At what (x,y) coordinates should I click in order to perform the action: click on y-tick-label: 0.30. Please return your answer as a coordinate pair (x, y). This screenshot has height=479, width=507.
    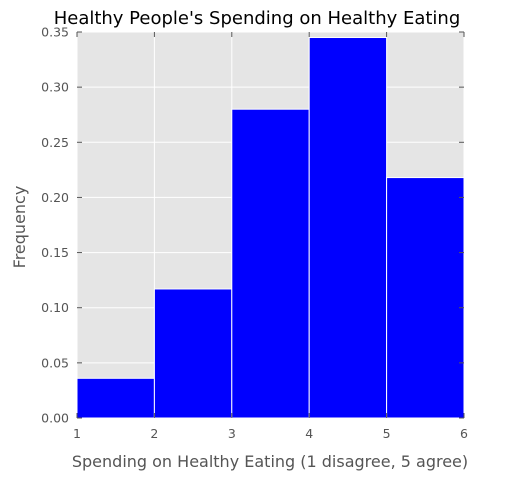
    Looking at the image, I should click on (55, 87).